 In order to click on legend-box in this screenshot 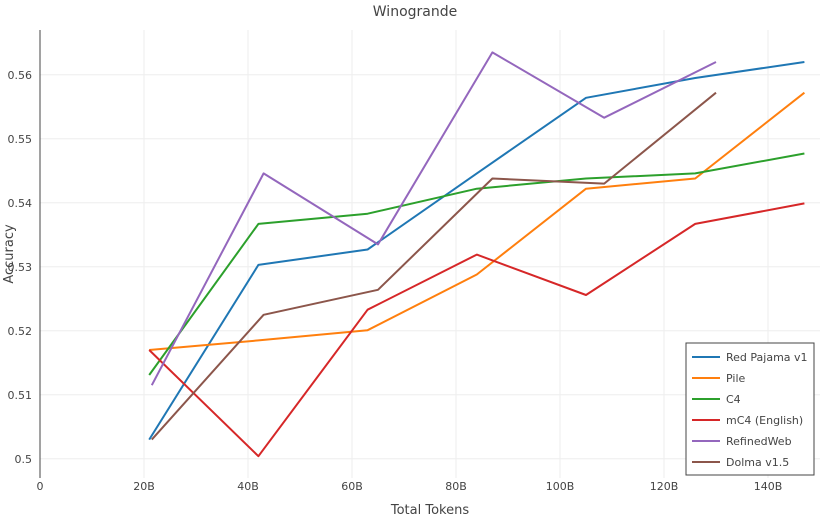, I will do `click(750, 409)`.